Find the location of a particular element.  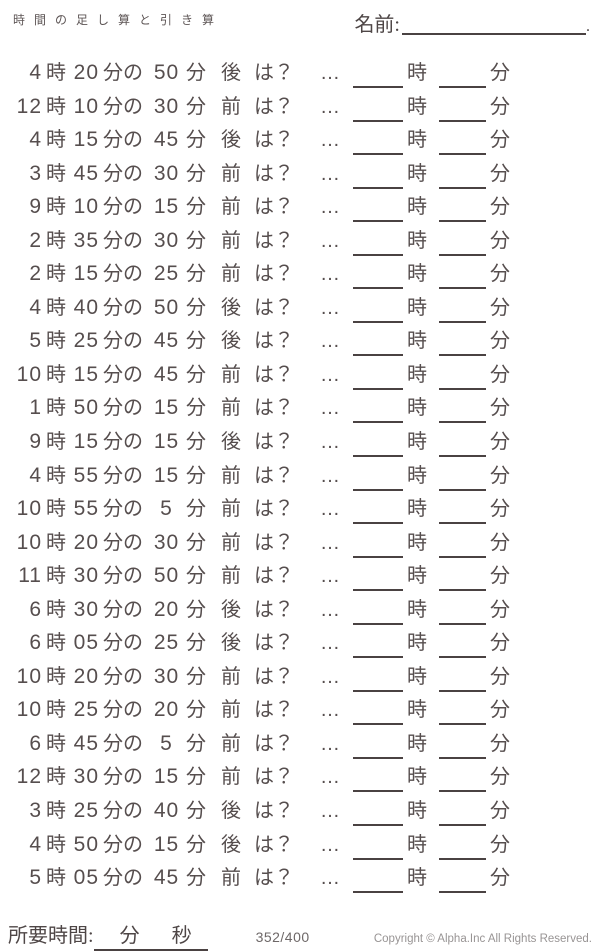

delta-minute-value: 25 is located at coordinates (166, 643).